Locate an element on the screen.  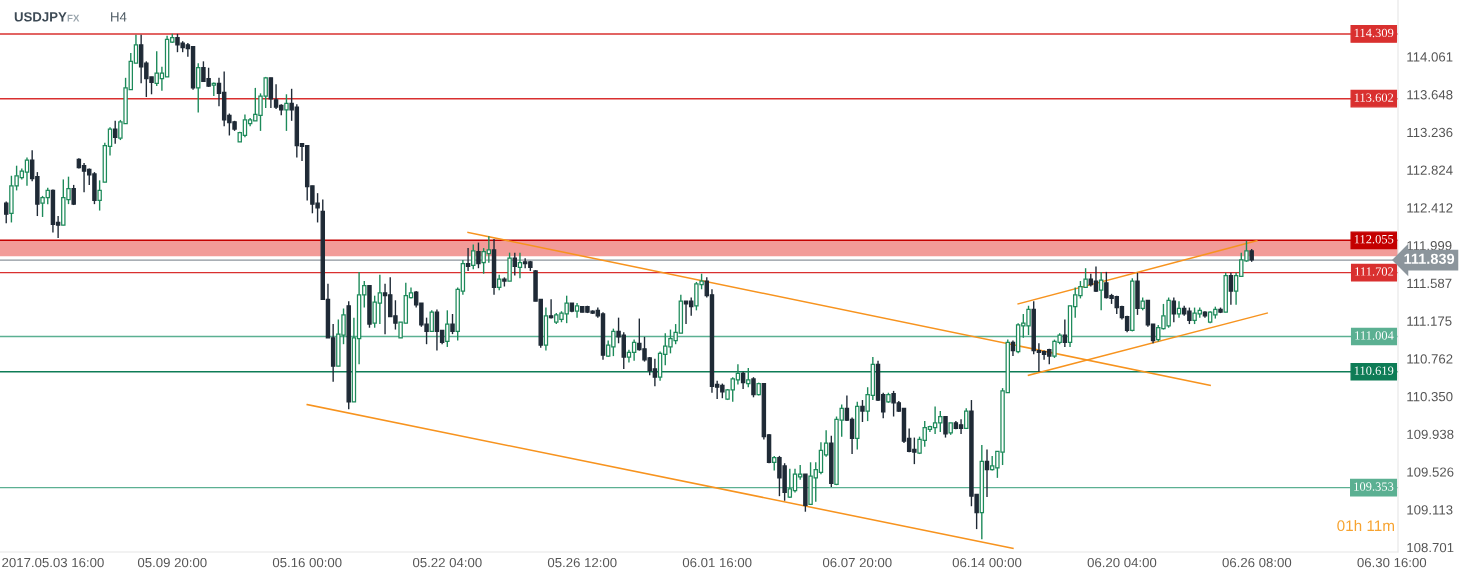
x-tick-label: 05.16 00:00 is located at coordinates (307, 562).